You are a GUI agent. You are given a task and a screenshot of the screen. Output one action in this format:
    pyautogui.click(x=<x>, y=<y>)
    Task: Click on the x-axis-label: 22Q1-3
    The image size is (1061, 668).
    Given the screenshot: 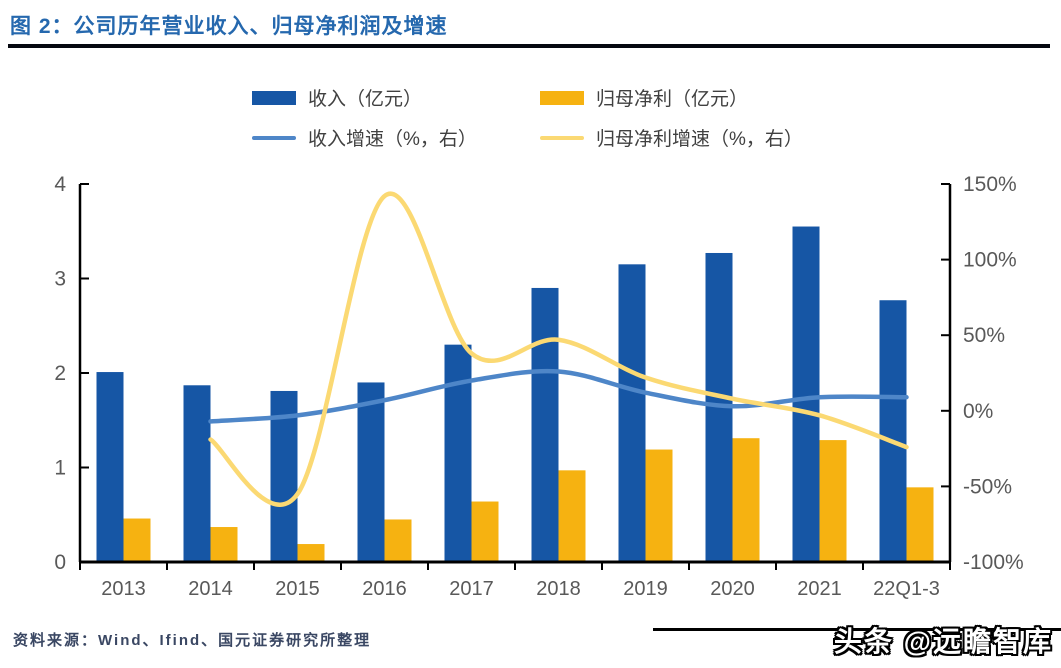 What is the action you would take?
    pyautogui.click(x=906, y=589)
    